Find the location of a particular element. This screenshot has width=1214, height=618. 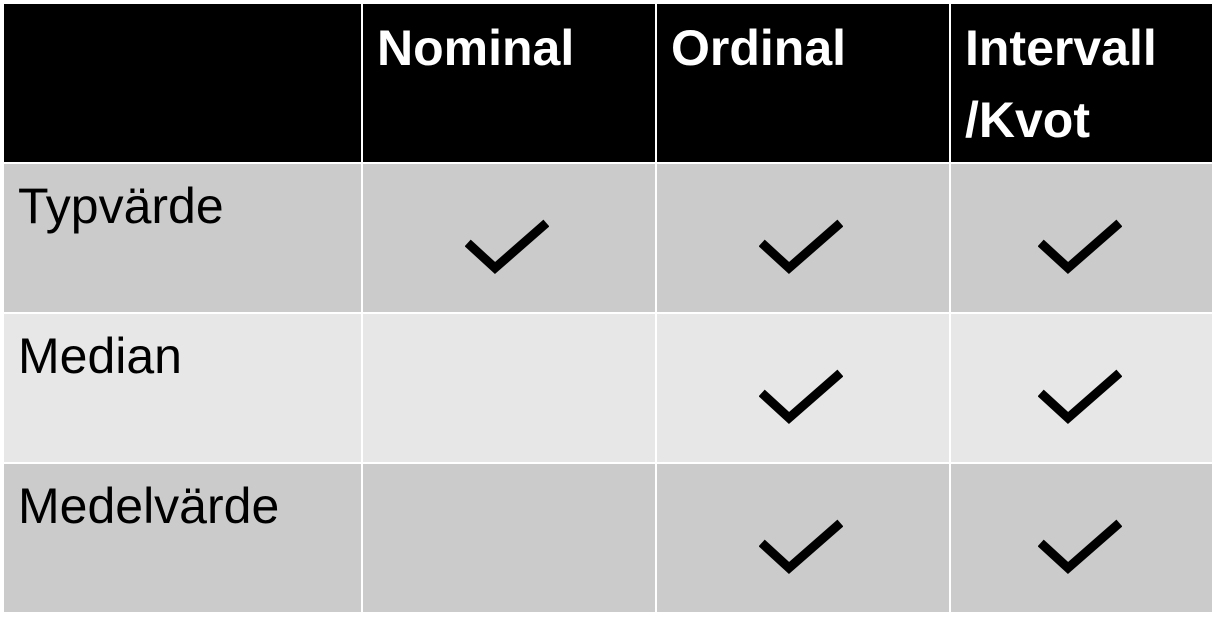

row-label-medelvarde: Medelvärde is located at coordinates (182, 538).